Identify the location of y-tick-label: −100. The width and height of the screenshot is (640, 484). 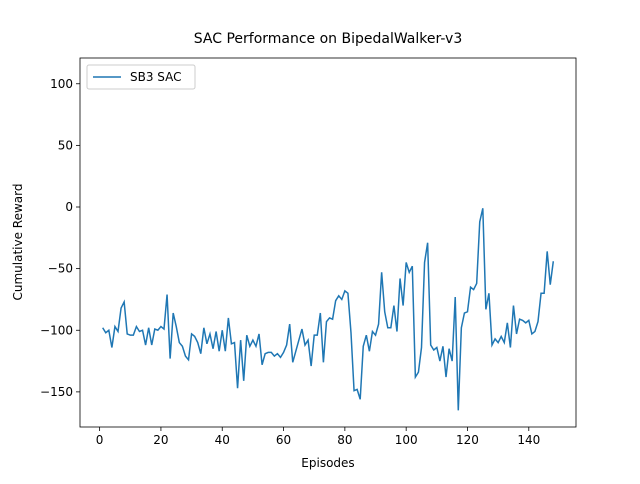
(56, 330).